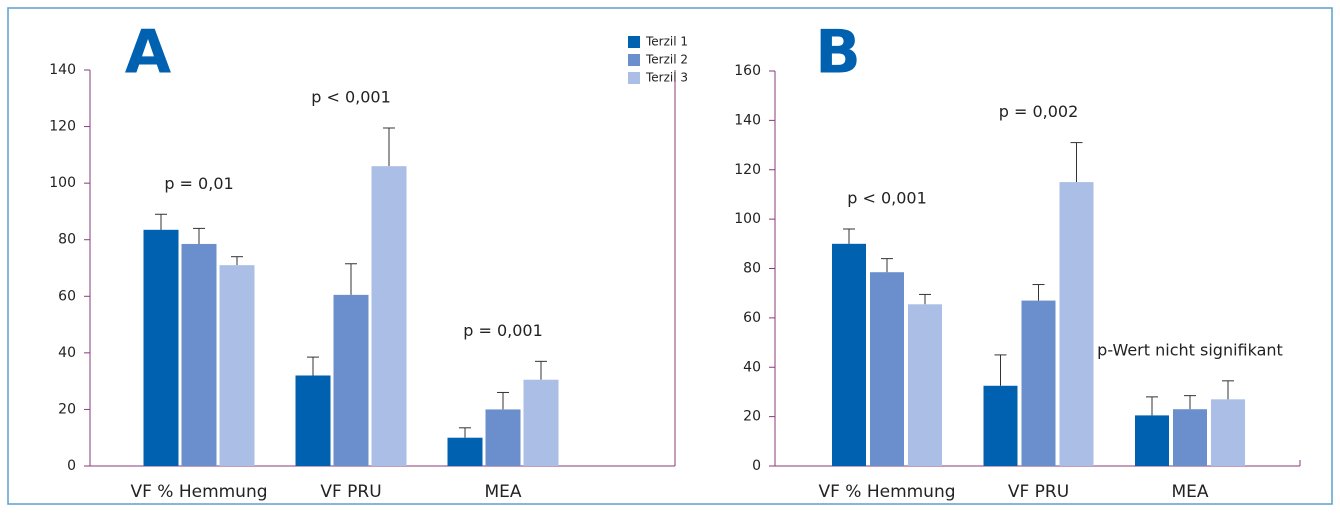 Image resolution: width=1340 pixels, height=516 pixels. Describe the element at coordinates (148, 53) in the screenshot. I see `panel-letter: A` at that location.